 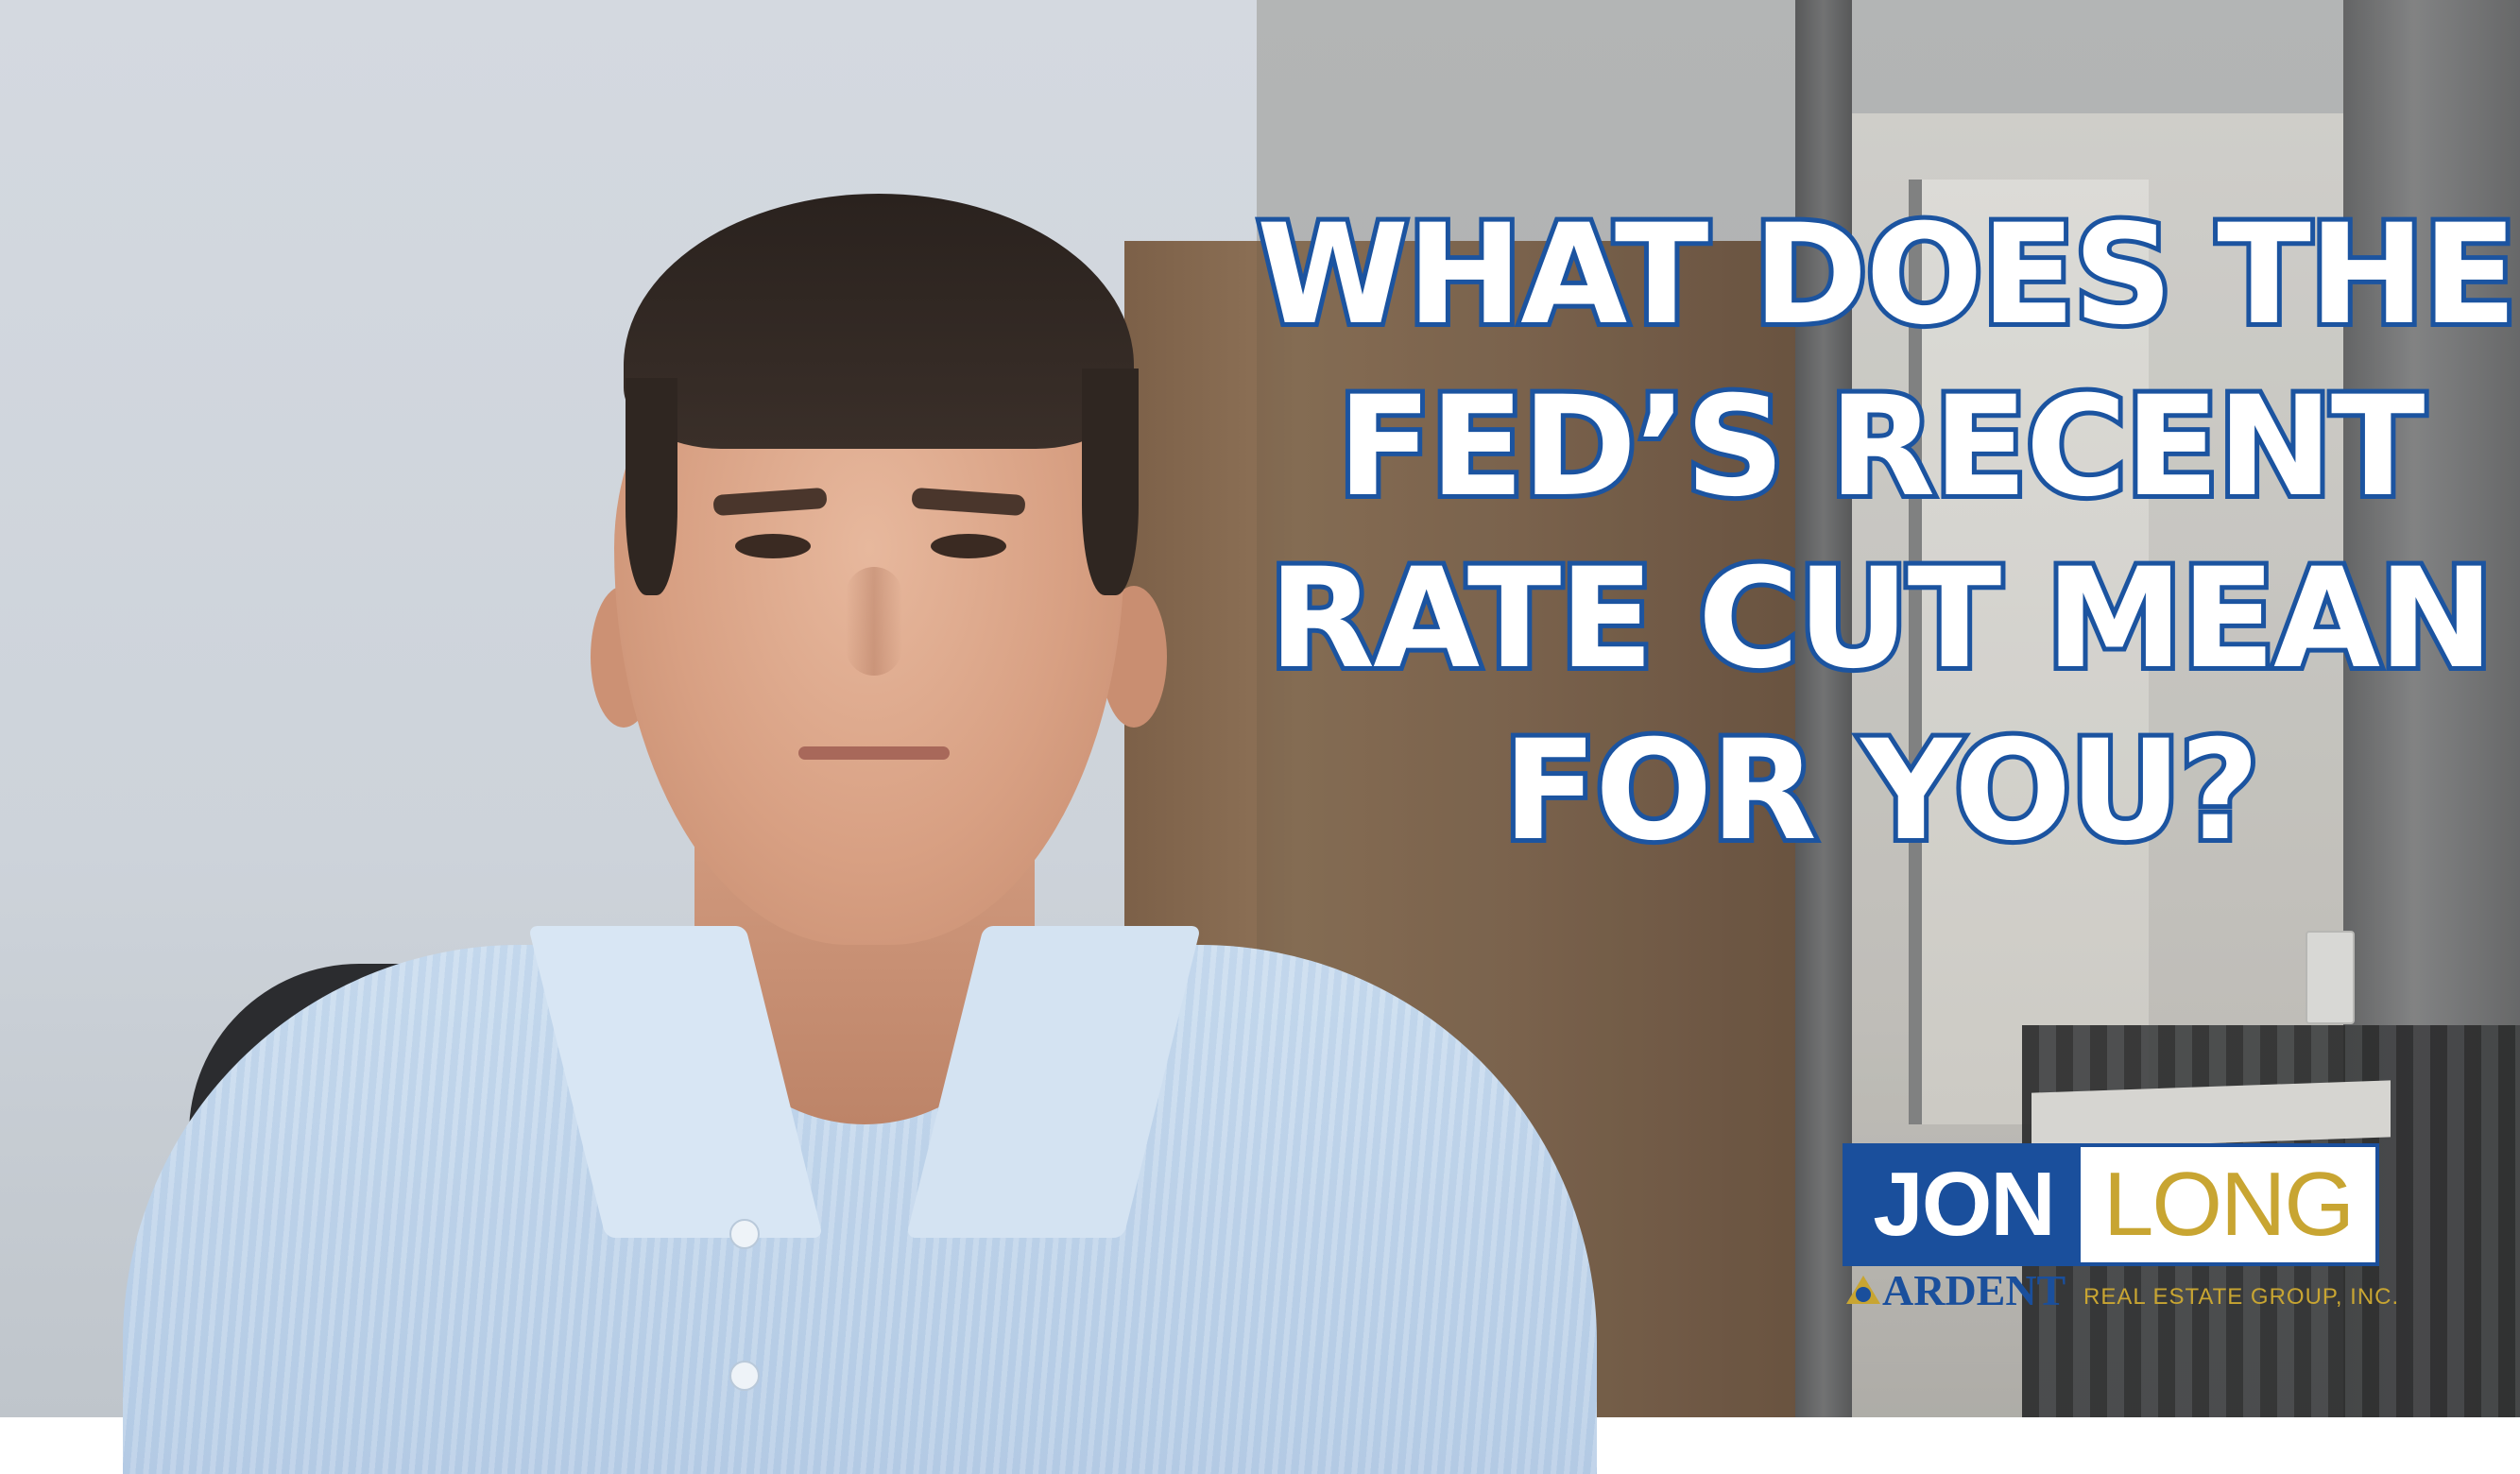 What do you see at coordinates (968, 546) in the screenshot?
I see `eye-right` at bounding box center [968, 546].